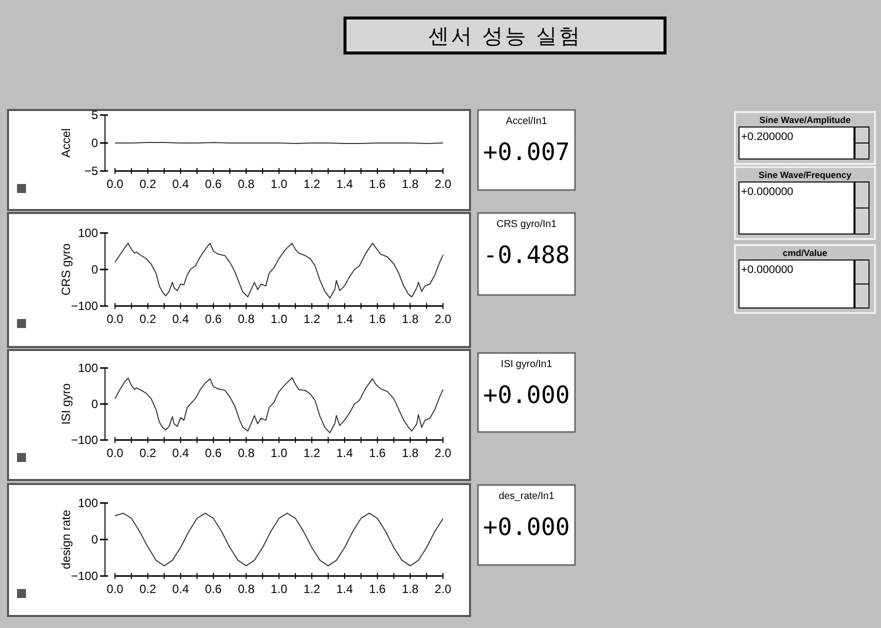 Image resolution: width=881 pixels, height=628 pixels. What do you see at coordinates (91, 171) in the screenshot?
I see `y-tick-label: −5` at bounding box center [91, 171].